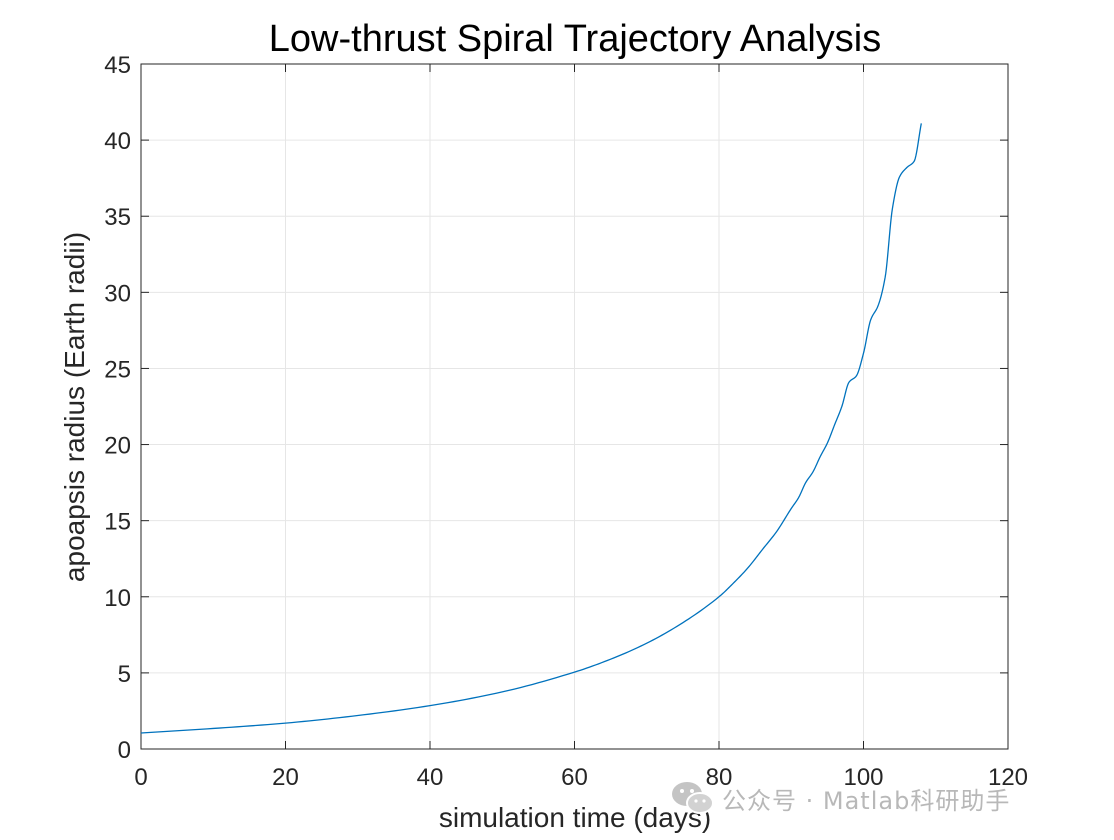 Image resolution: width=1114 pixels, height=840 pixels. Describe the element at coordinates (285, 777) in the screenshot. I see `x-tick-label: 20` at that location.